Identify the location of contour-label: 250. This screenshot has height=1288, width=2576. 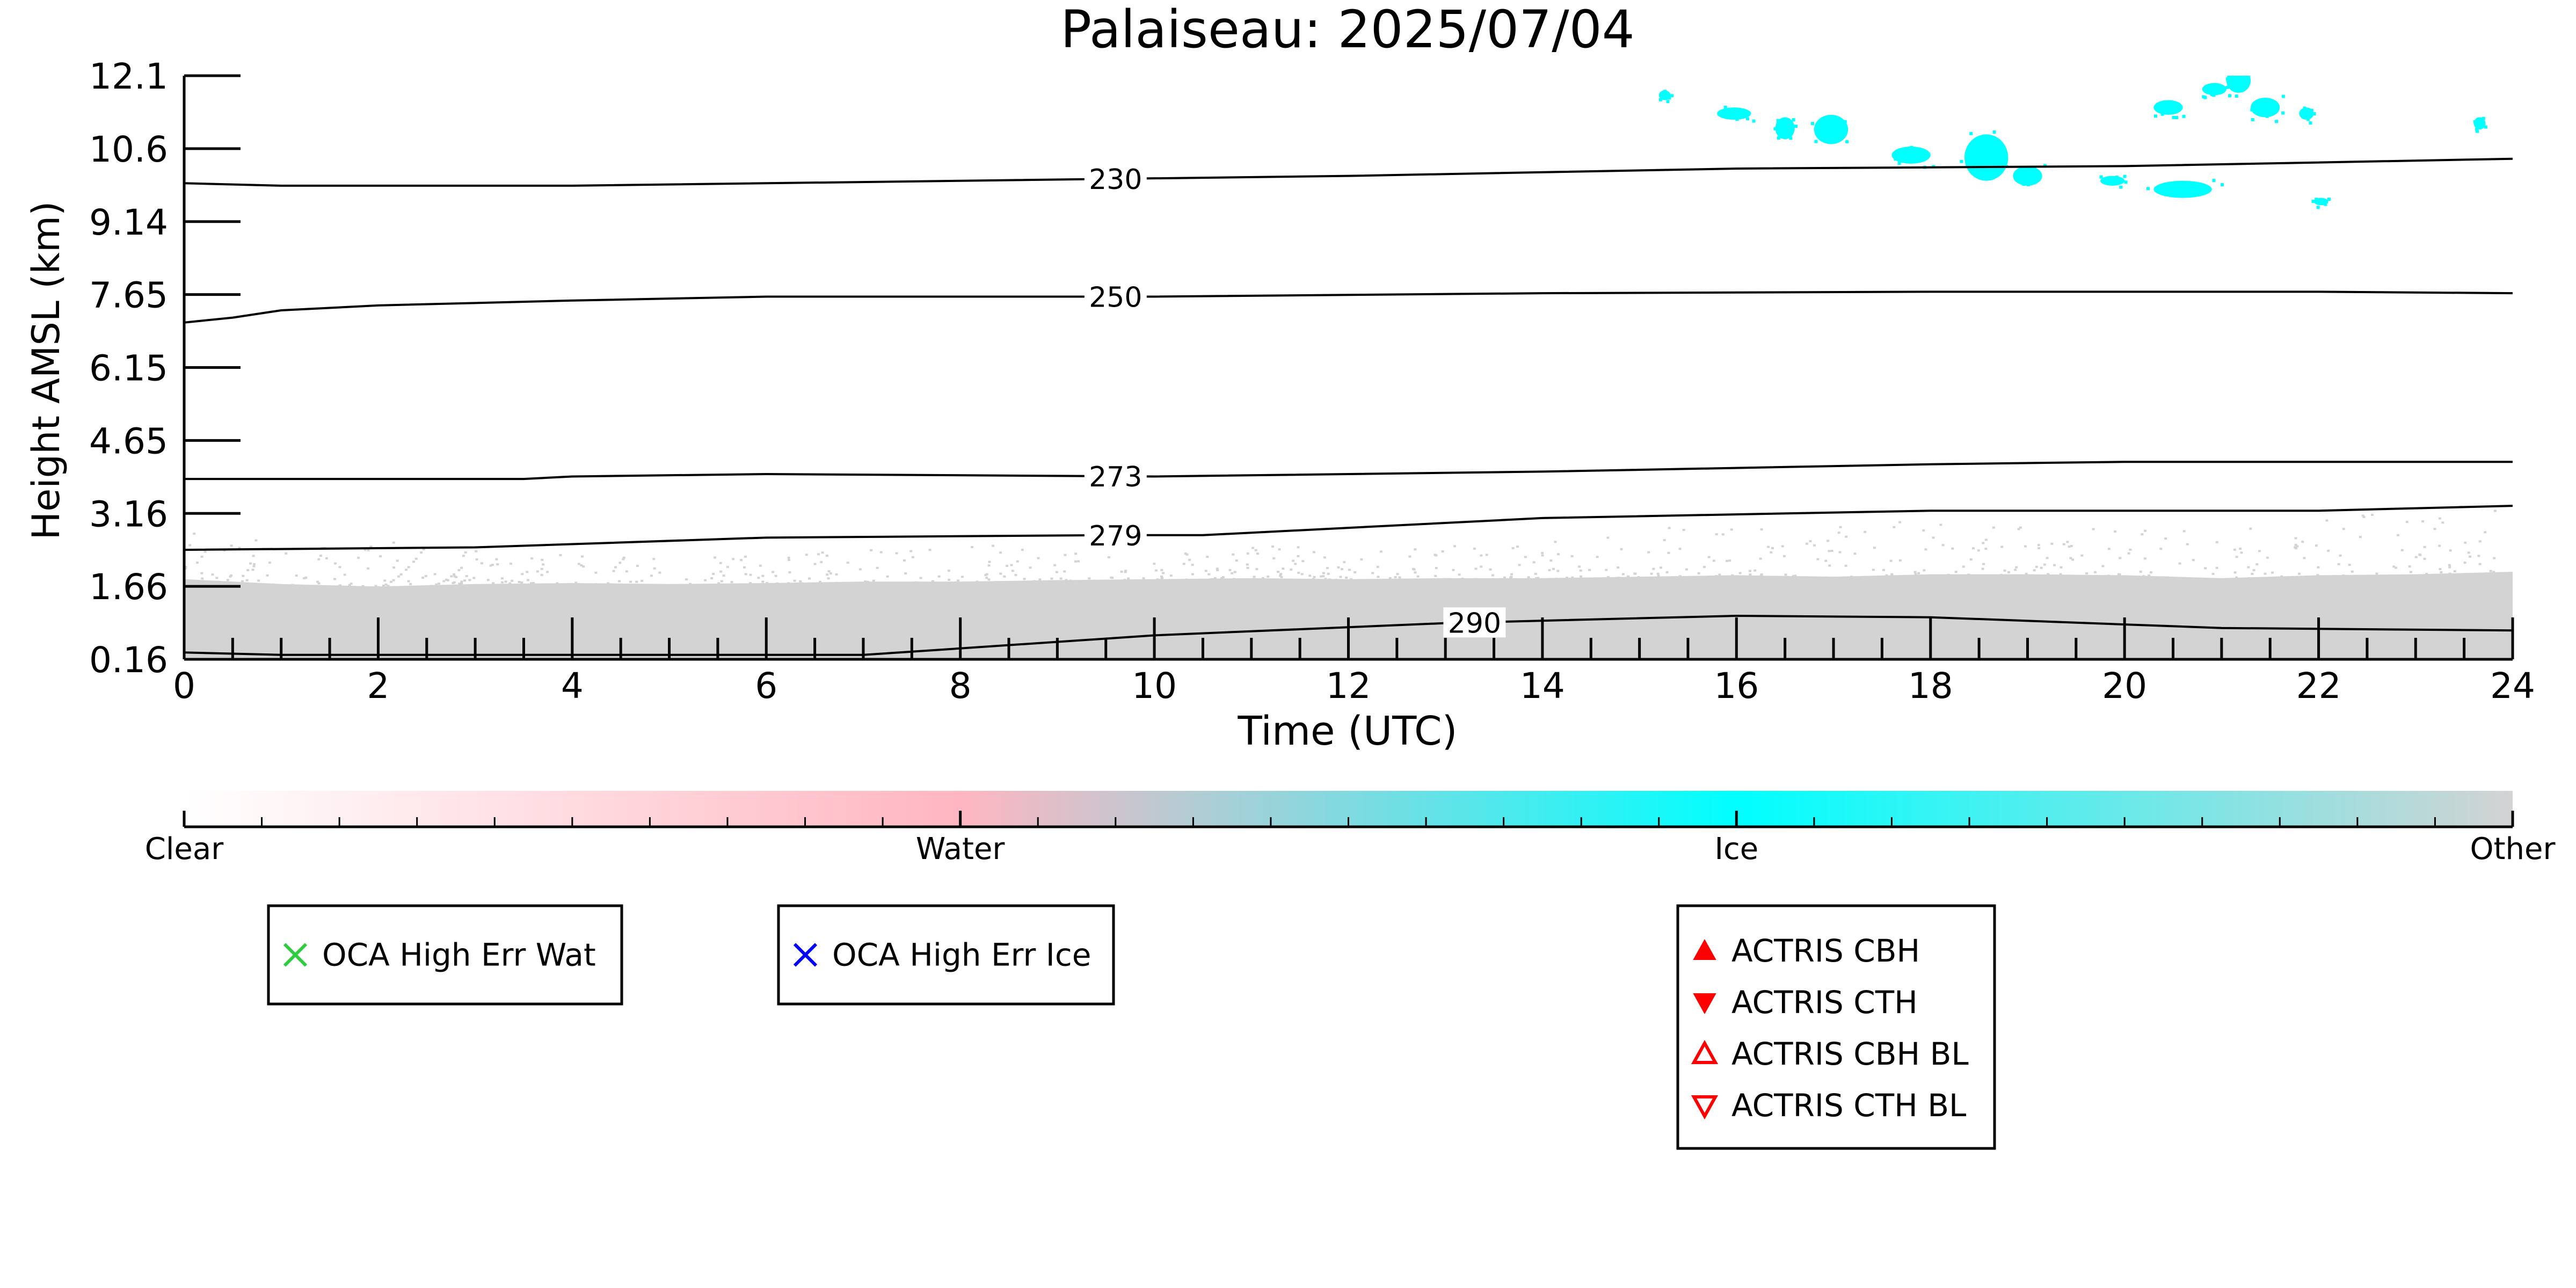
(1115, 297).